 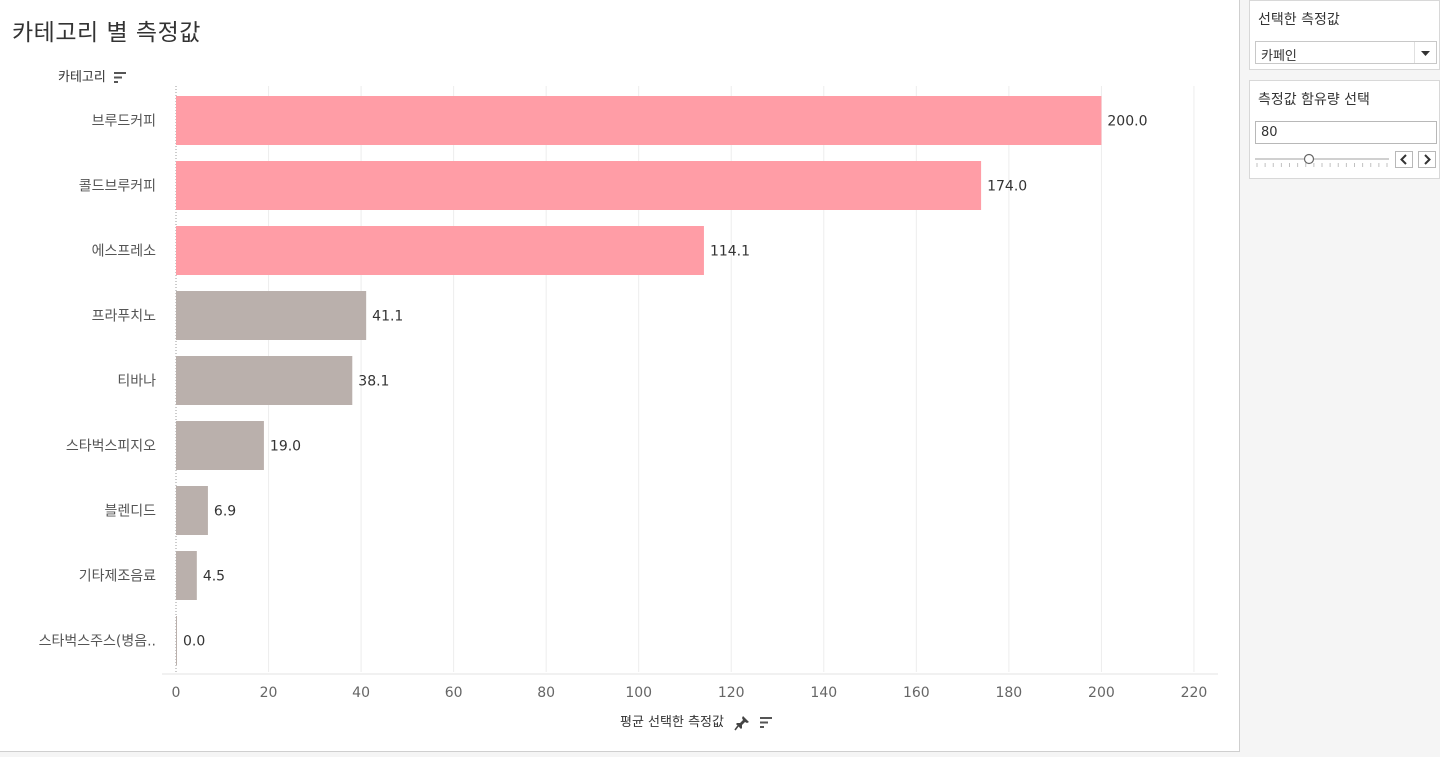 I want to click on category-label: 스타벅스피지오, so click(x=111, y=447).